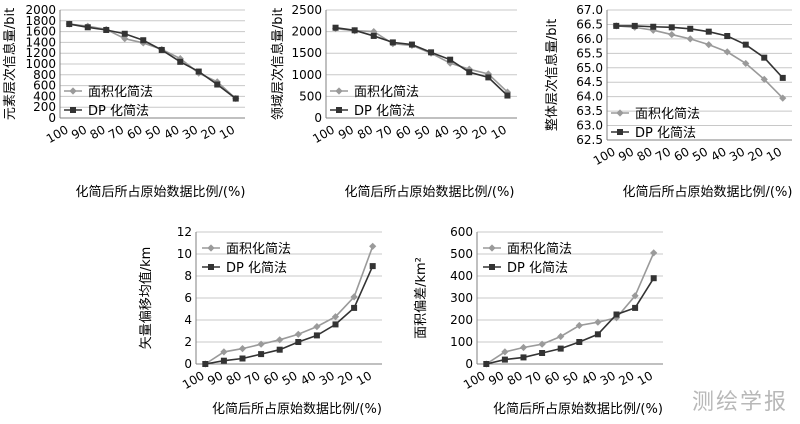 The height and width of the screenshot is (424, 800). Describe the element at coordinates (461, 342) in the screenshot. I see `y-tick-label: 100` at that location.